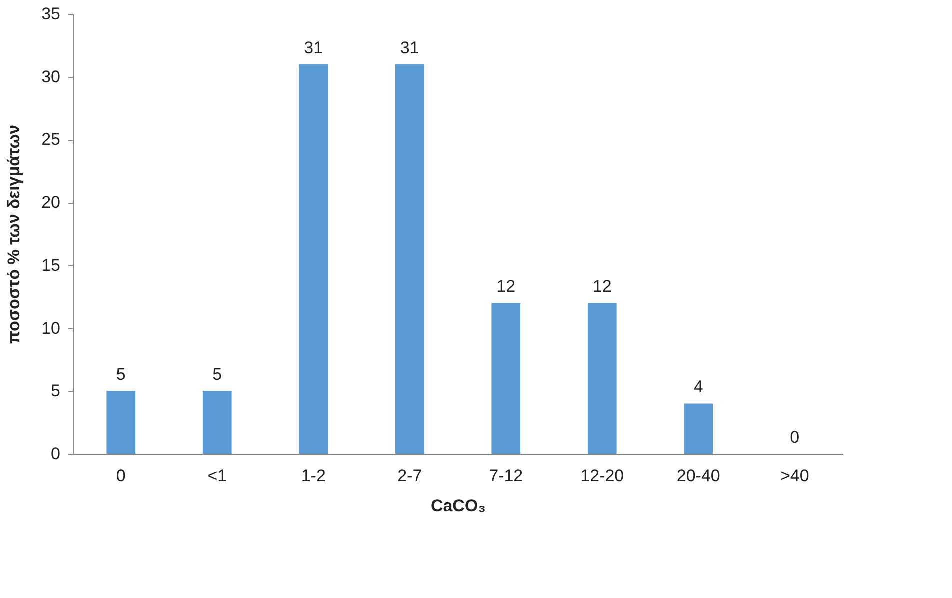 The height and width of the screenshot is (598, 952). Describe the element at coordinates (795, 437) in the screenshot. I see `data-label: 0` at that location.